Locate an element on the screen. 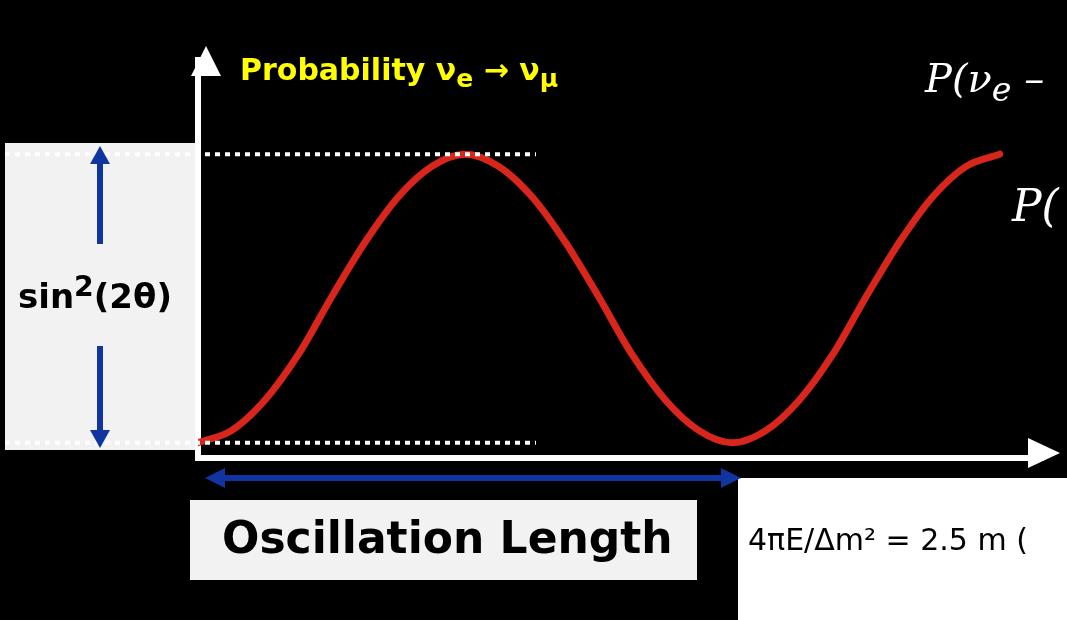  y-axis-title: Probability ν$_{e}$ → ν$_{μ}$ is located at coordinates (399, 72).